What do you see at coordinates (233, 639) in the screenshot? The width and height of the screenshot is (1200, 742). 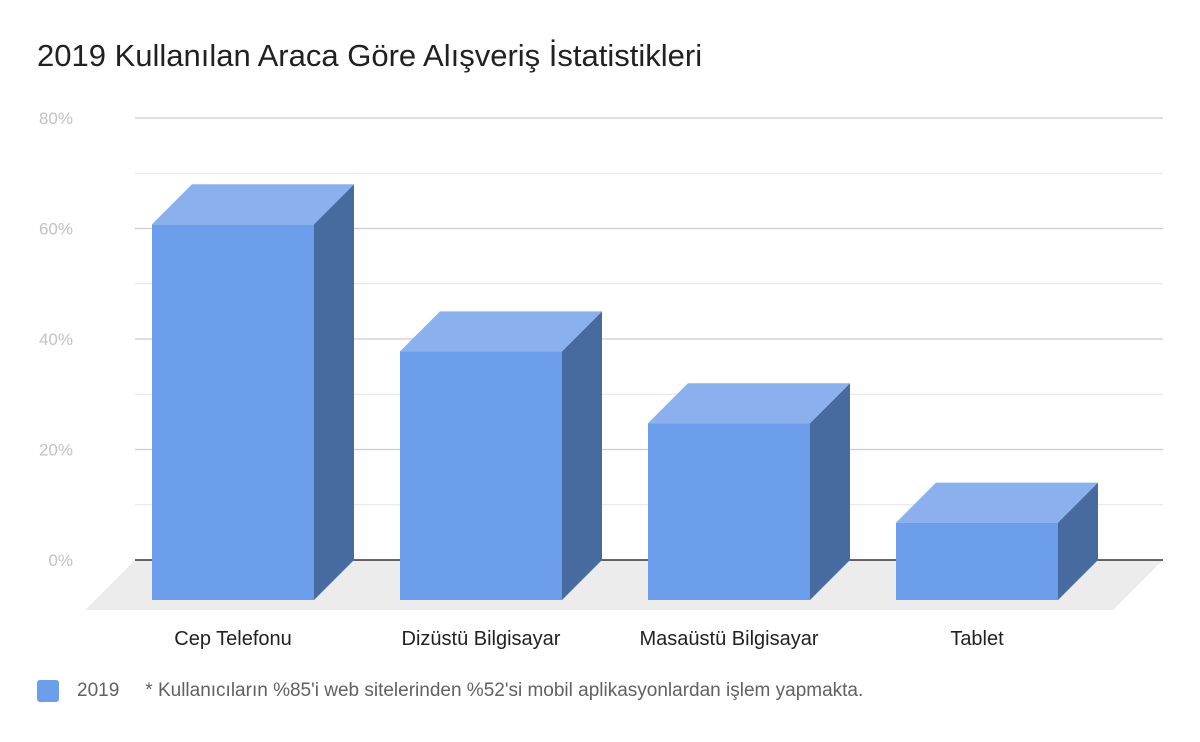 I see `x-tick-label: Cep Telefonu` at bounding box center [233, 639].